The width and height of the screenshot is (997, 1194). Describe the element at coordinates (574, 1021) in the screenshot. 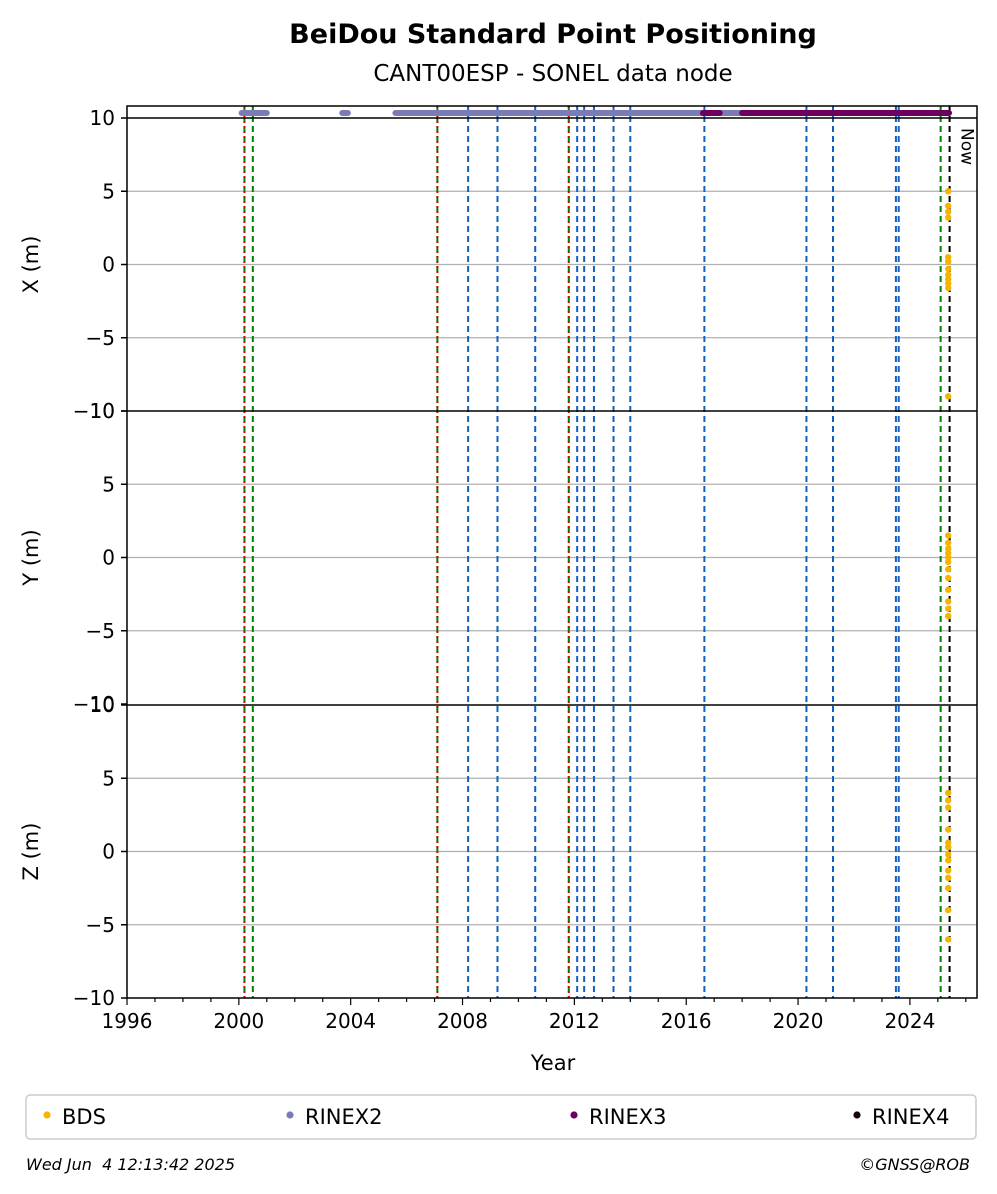

I see `xtick-label-2012: 2012` at that location.